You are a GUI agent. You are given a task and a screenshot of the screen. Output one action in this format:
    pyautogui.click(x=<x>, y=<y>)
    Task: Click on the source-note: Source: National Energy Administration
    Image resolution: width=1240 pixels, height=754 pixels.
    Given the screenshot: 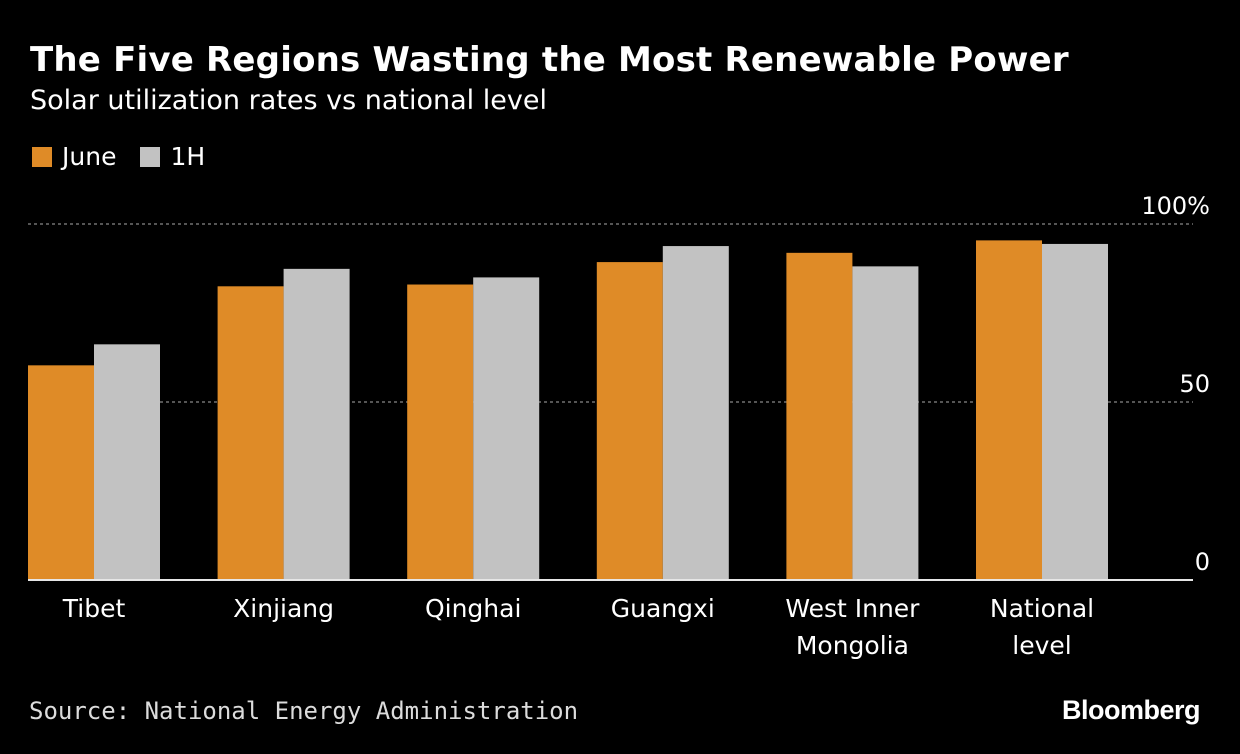 What is the action you would take?
    pyautogui.click(x=304, y=711)
    